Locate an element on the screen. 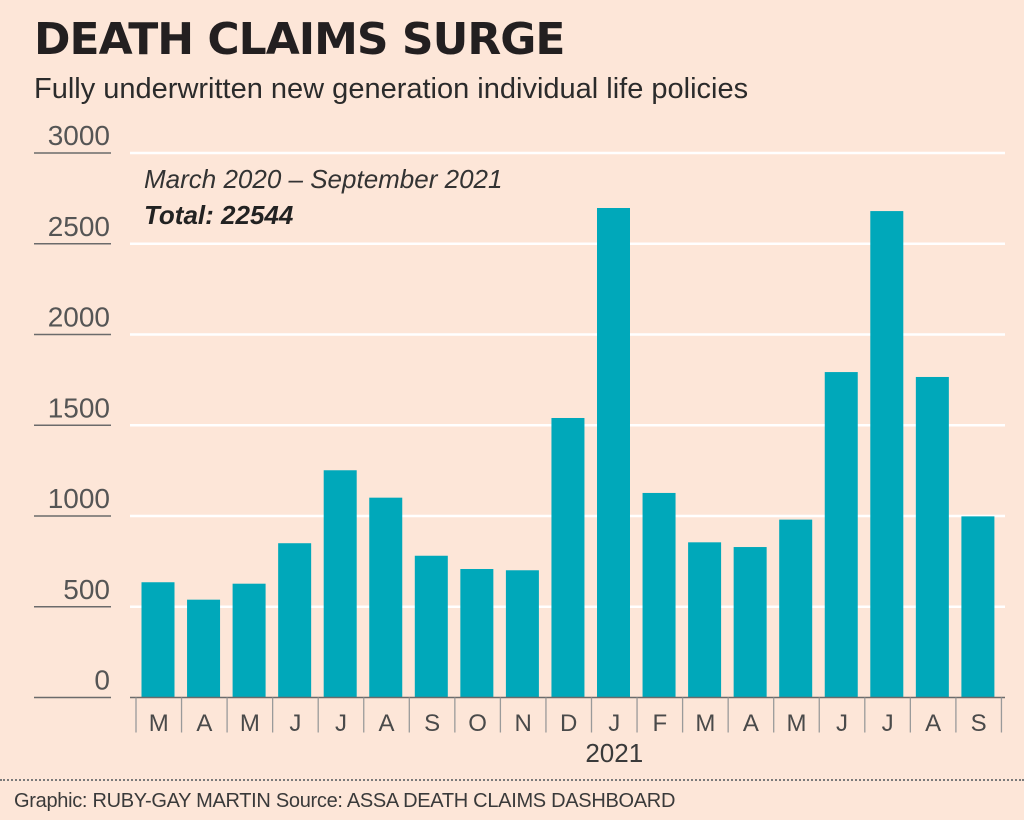  chart-title: DEATH CLAIMS SURGE is located at coordinates (299, 39).